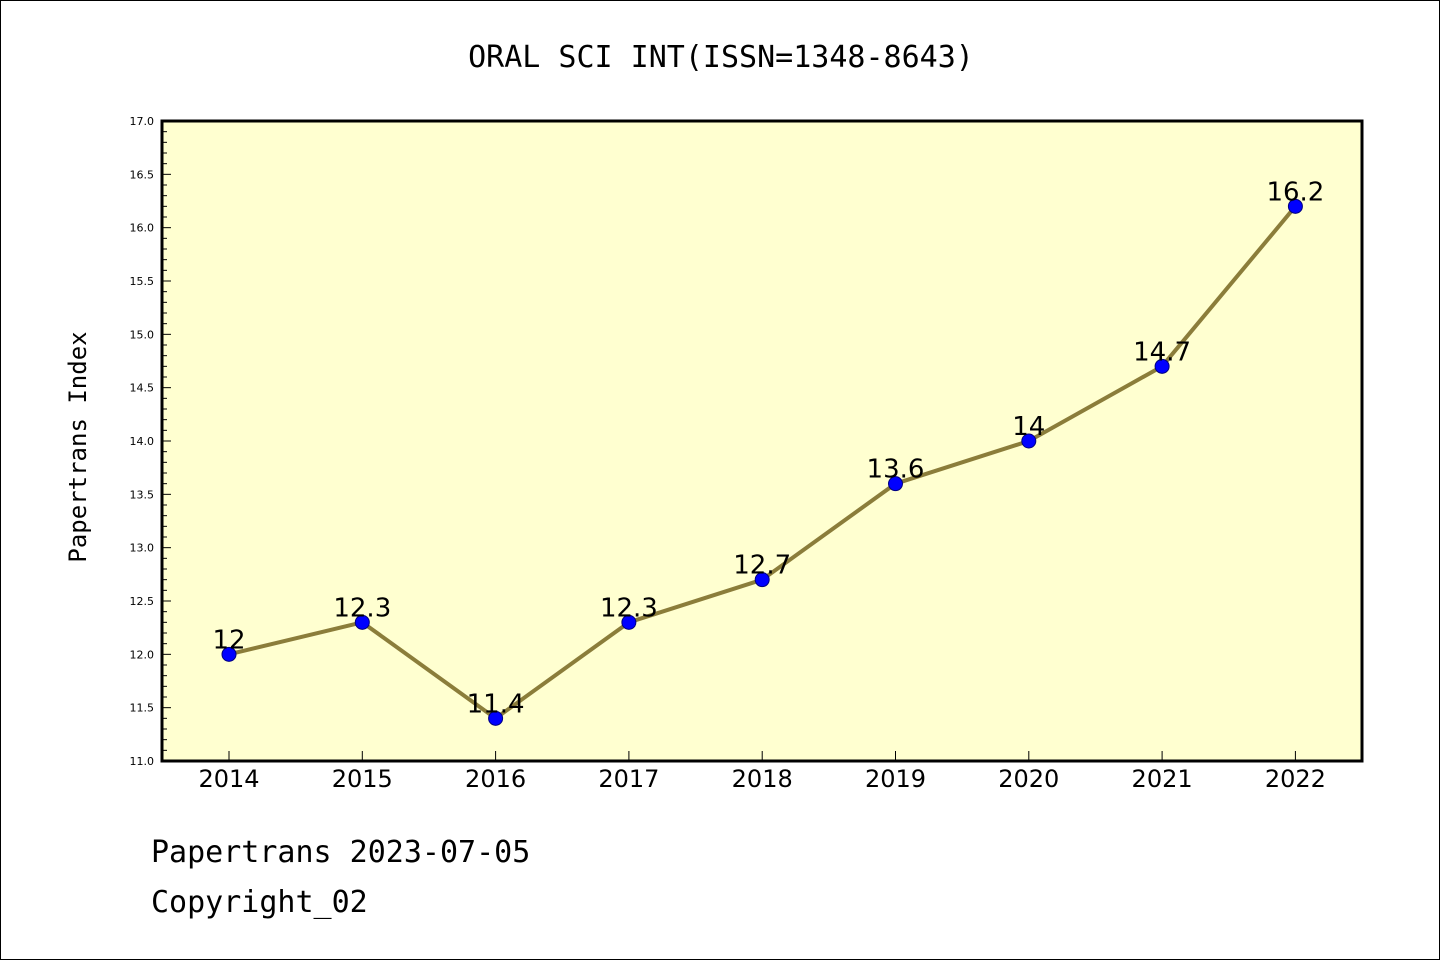 The image size is (1440, 961). Describe the element at coordinates (142, 654) in the screenshot. I see `y-tick-label: 12.0` at that location.